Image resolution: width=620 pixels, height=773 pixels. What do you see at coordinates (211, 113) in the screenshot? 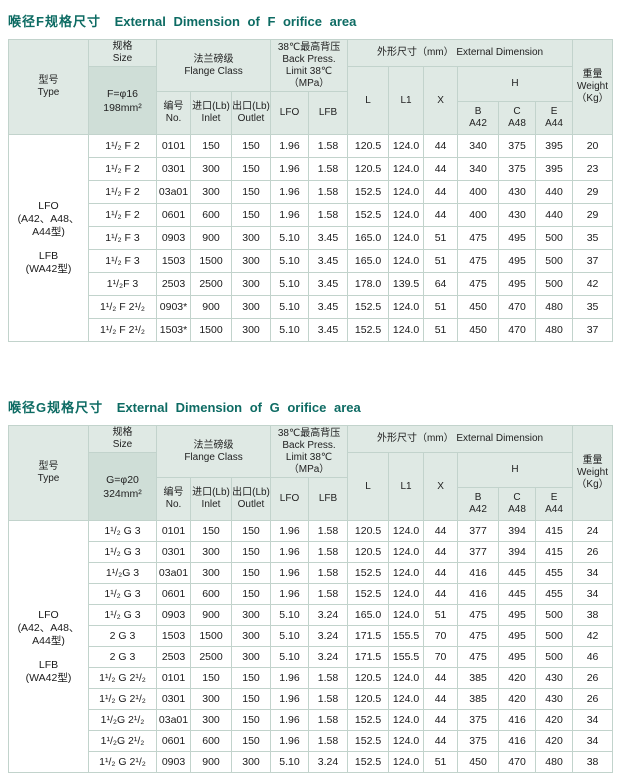
I see `header-inlet: 进口(Lb) Inlet` at bounding box center [211, 113].